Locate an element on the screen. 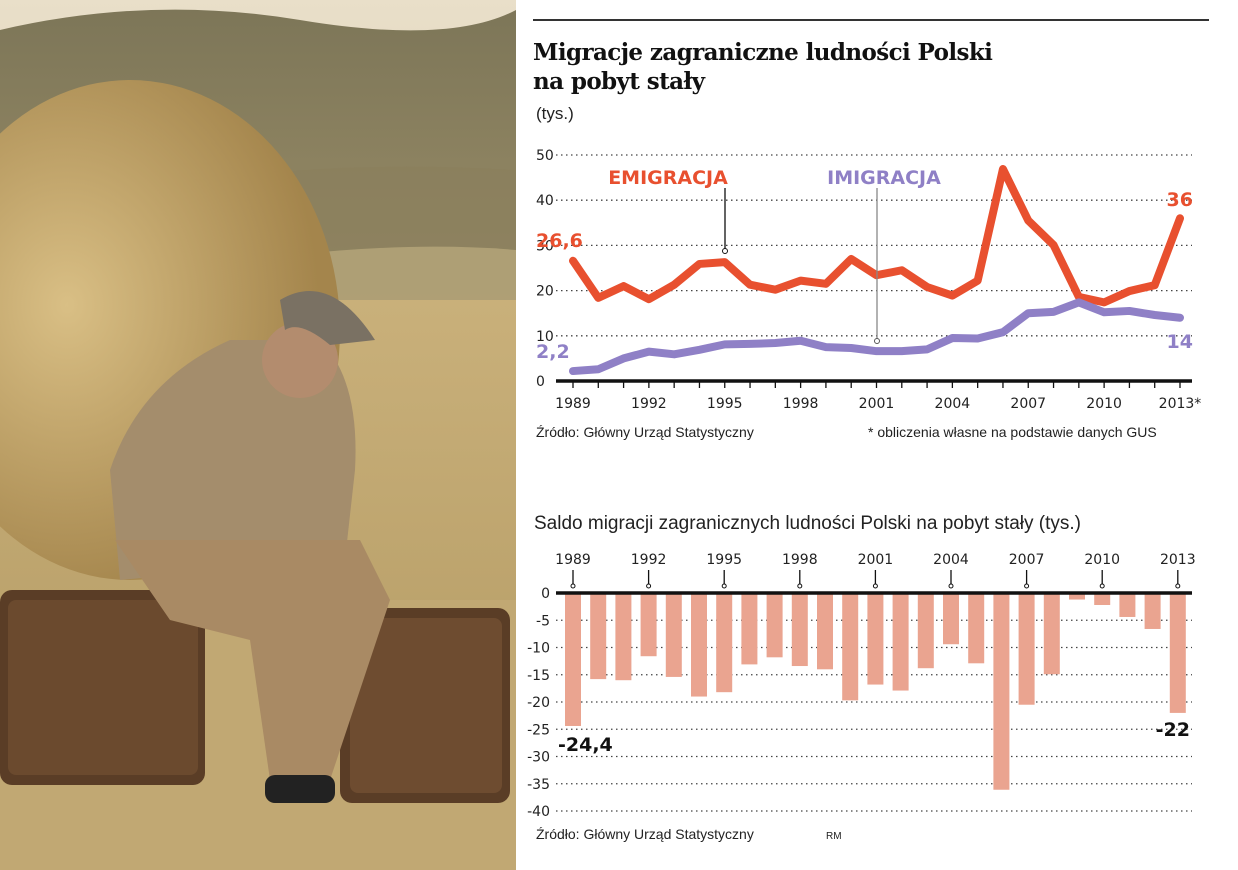  y-tick-label: 50 is located at coordinates (545, 156).